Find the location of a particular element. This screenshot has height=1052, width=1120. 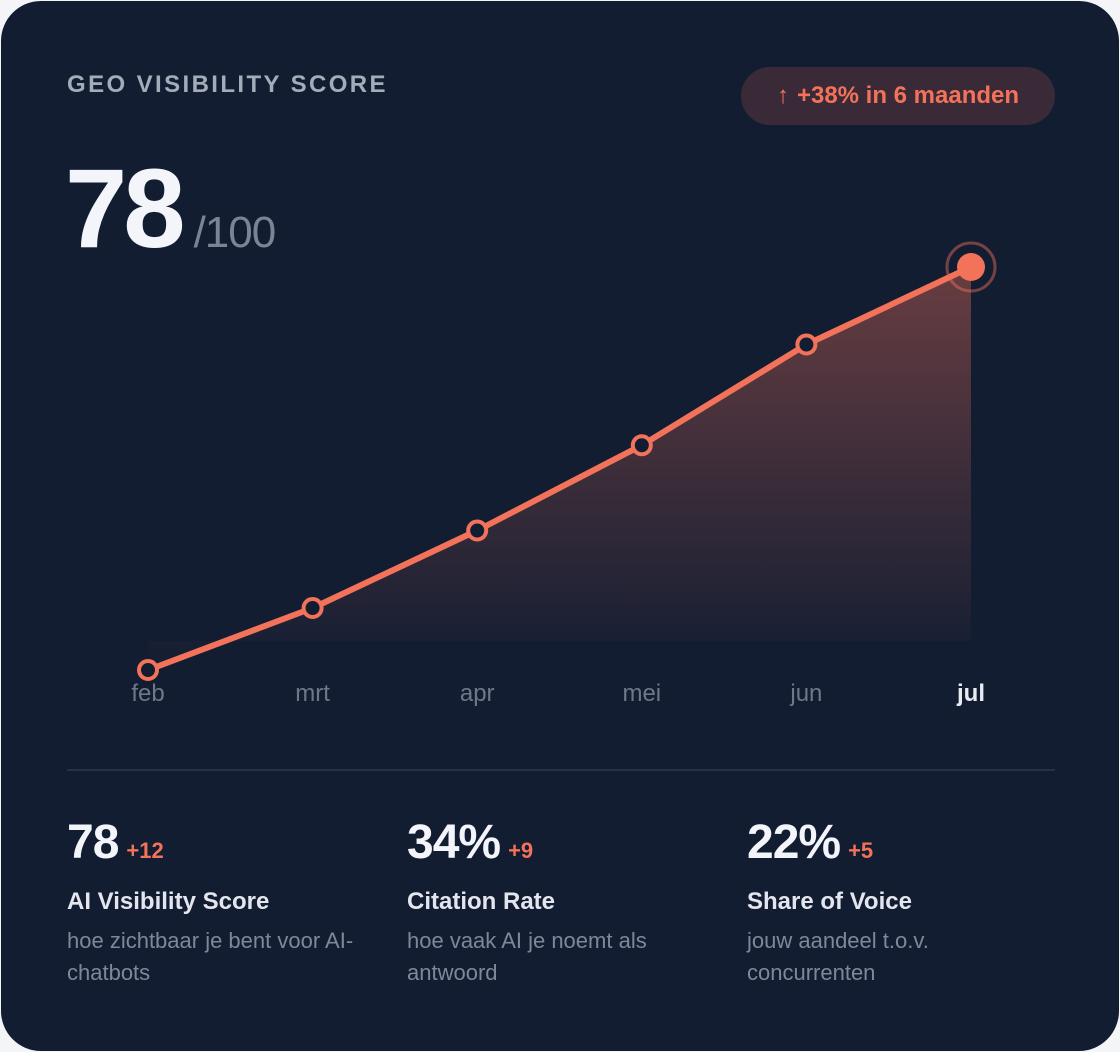

metric-delta: +12 is located at coordinates (145, 850).